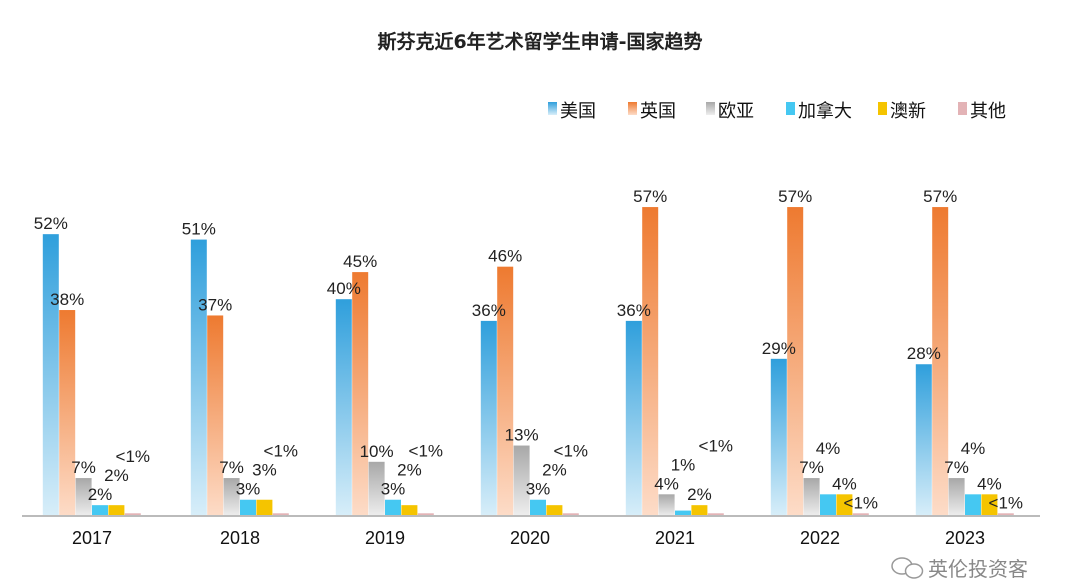 The height and width of the screenshot is (583, 1080). Describe the element at coordinates (965, 538) in the screenshot. I see `x-tick-label: 2023` at that location.